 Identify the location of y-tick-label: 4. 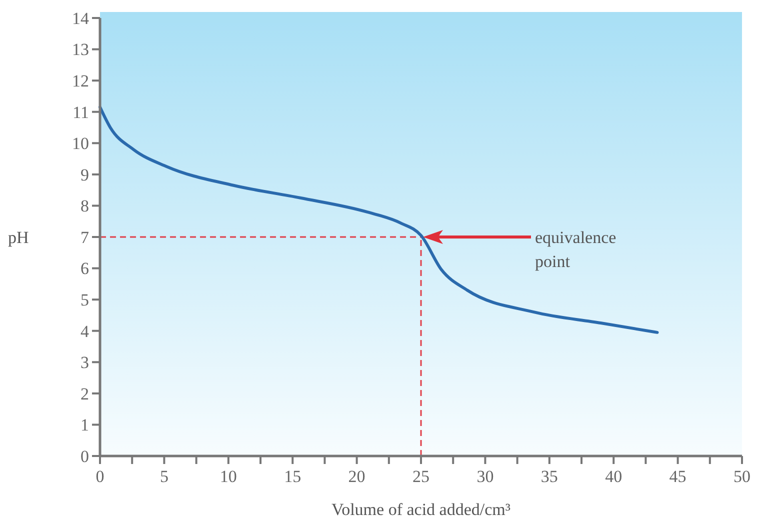
(85, 331).